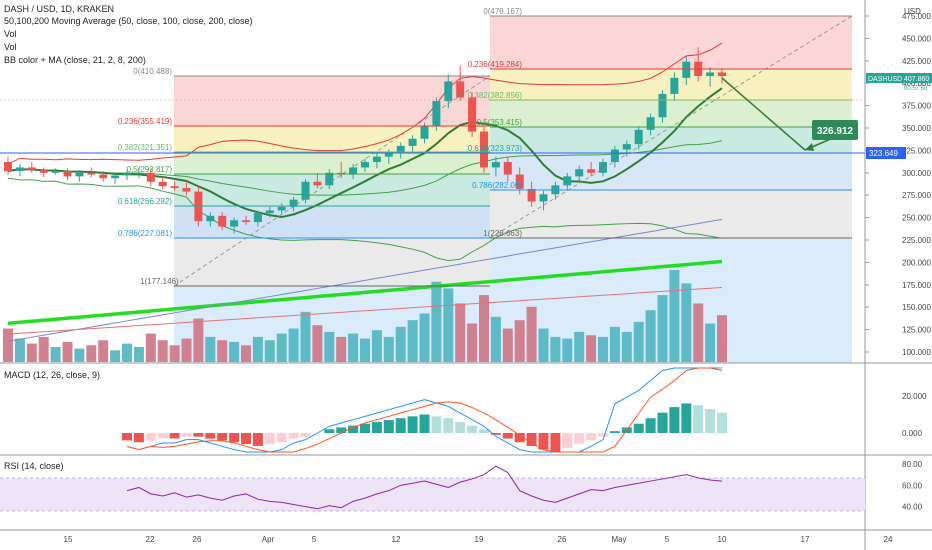  I want to click on target-label: 326.912, so click(835, 131).